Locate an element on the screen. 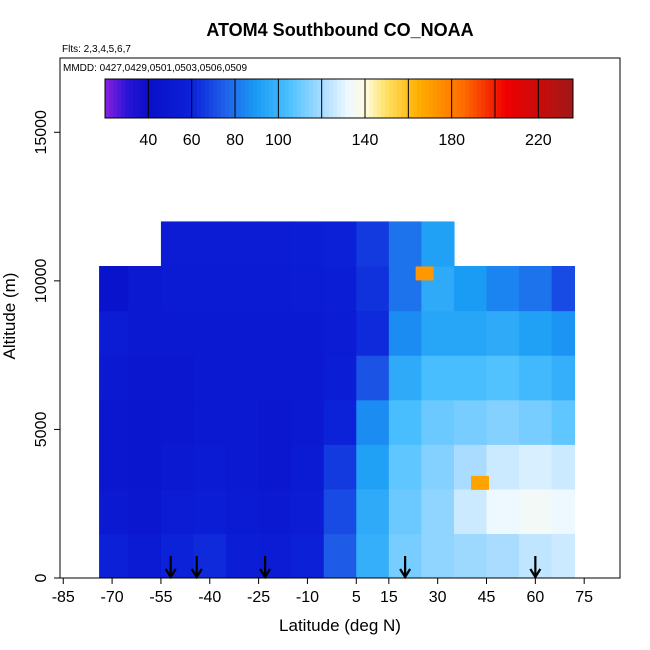 The image size is (650, 650). colorbar-tick-label: 220 is located at coordinates (538, 140).